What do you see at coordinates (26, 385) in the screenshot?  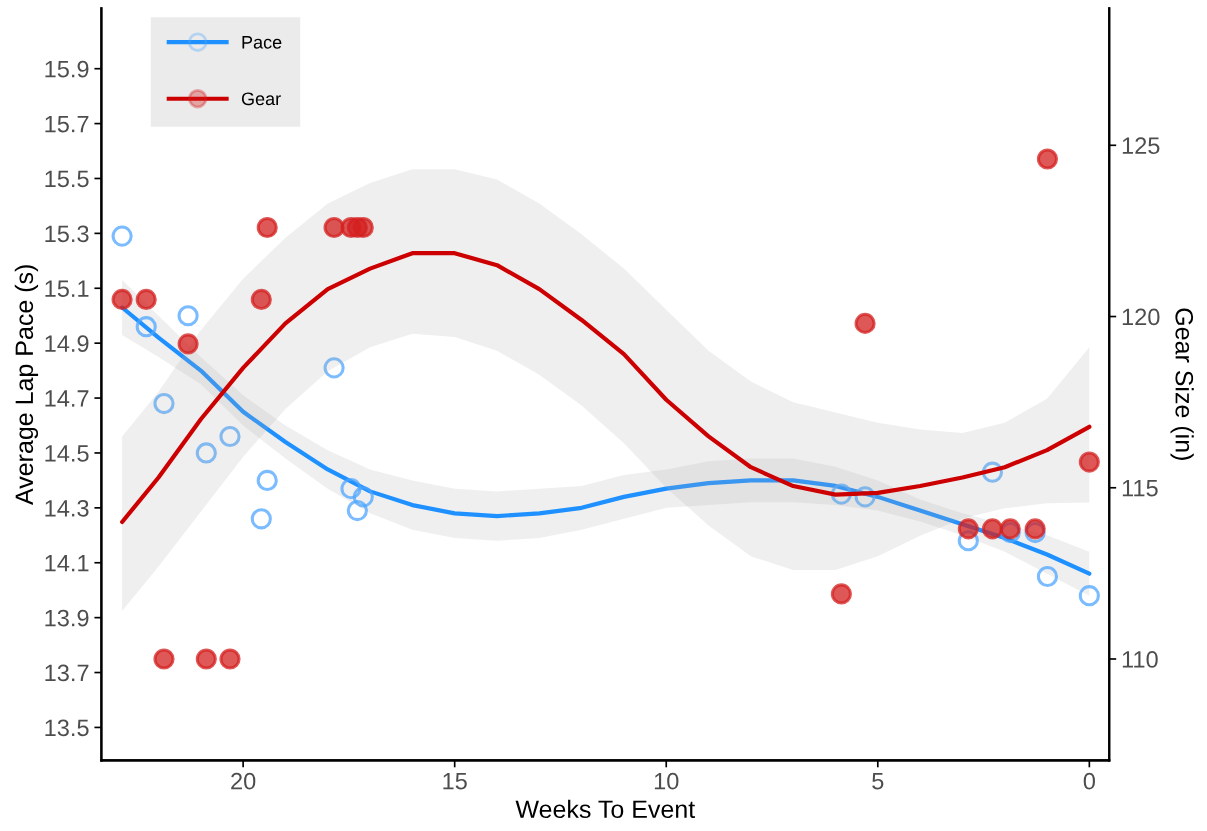 I see `y-axis-title: Average Lap Pace (s)` at bounding box center [26, 385].